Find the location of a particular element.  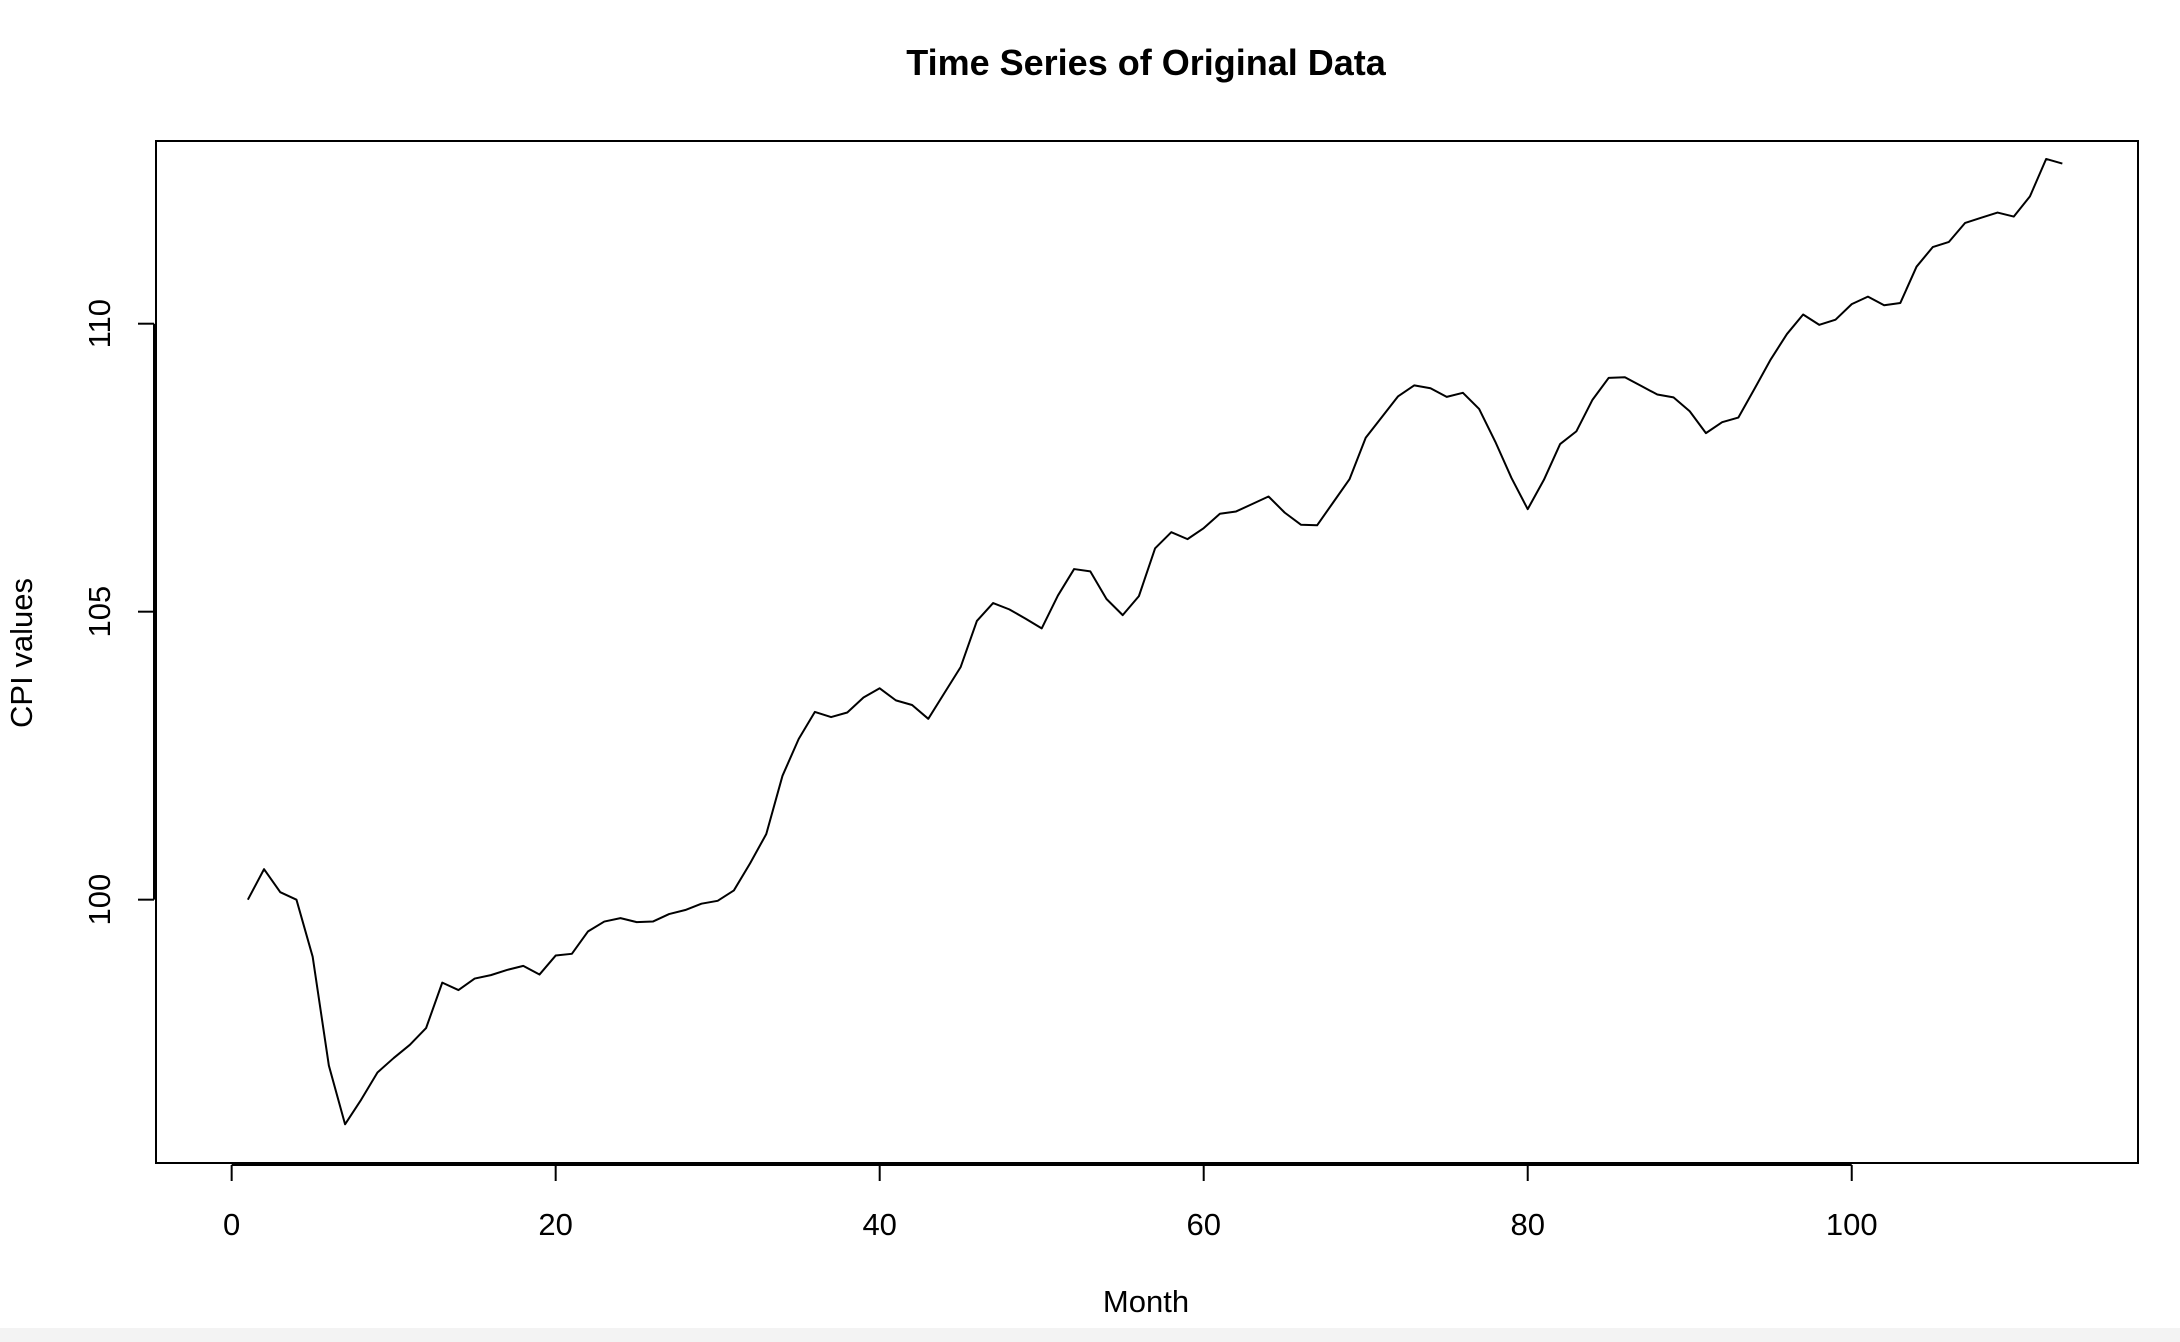

x-tick-label: 100 is located at coordinates (1852, 1224).